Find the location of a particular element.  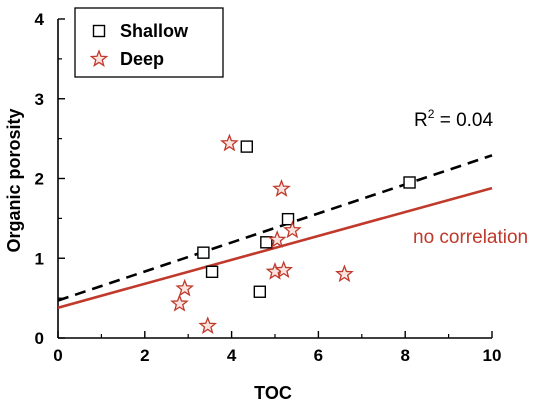

legend-marker-shallow is located at coordinates (99, 31).